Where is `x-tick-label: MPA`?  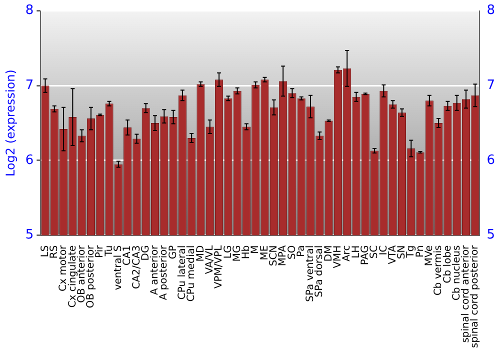 x-tick-label: MPA is located at coordinates (283, 255).